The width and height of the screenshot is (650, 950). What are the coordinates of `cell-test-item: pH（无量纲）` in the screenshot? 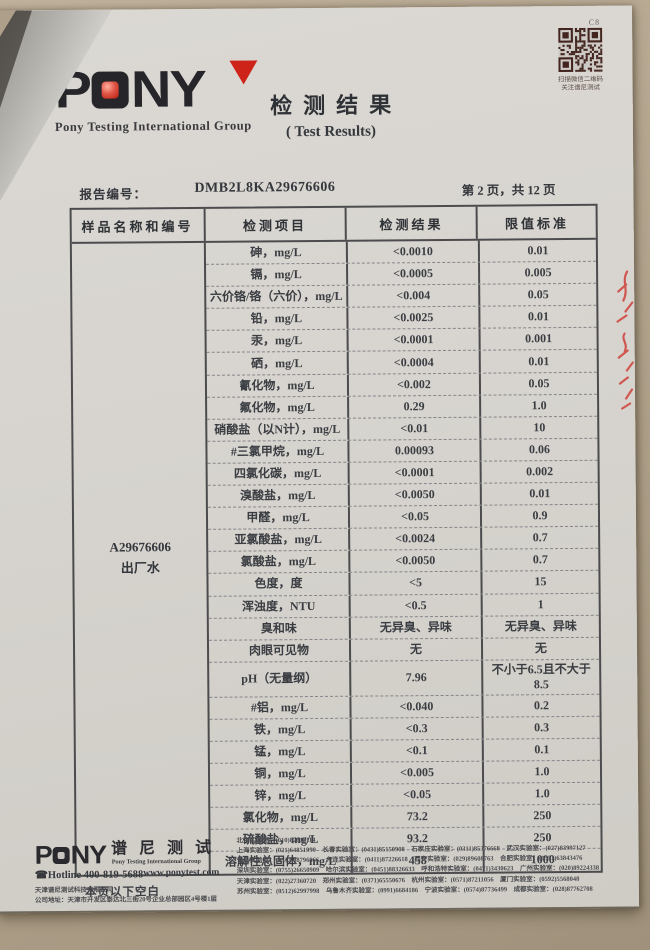 It's located at (280, 679).